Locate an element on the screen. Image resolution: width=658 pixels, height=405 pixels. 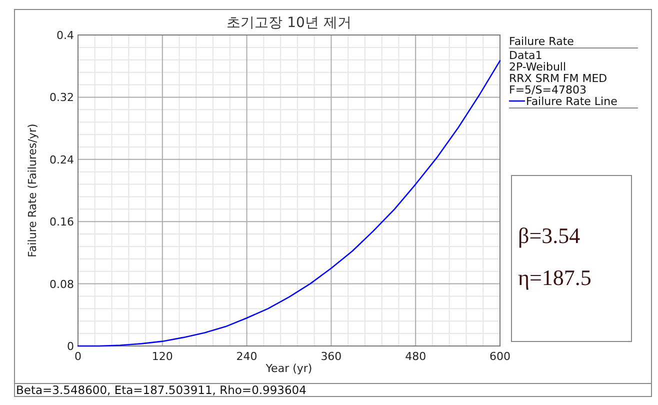
text: F=5/S=47803 is located at coordinates (547, 90).